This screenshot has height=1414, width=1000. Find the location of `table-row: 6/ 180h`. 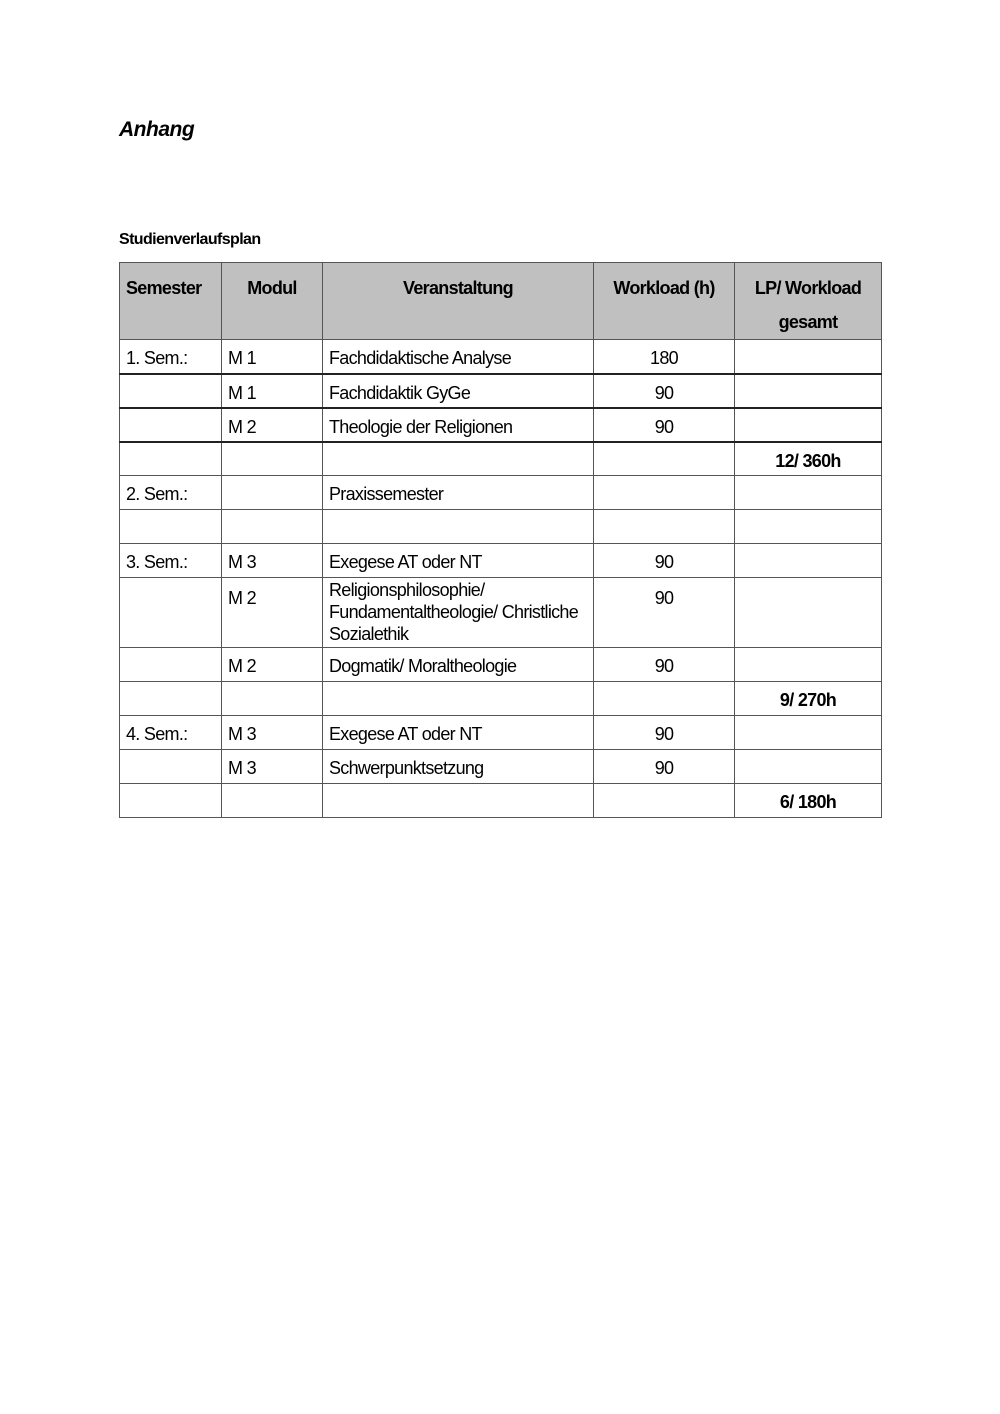

table-row: 6/ 180h is located at coordinates (500, 800).